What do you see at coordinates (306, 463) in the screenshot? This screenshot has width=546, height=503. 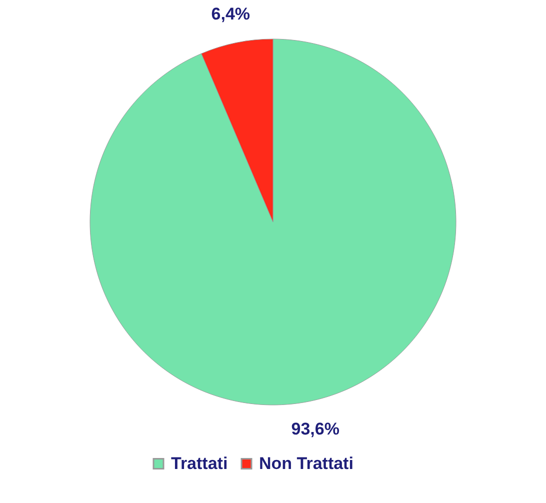 I see `legend-label: Non Trattati` at bounding box center [306, 463].